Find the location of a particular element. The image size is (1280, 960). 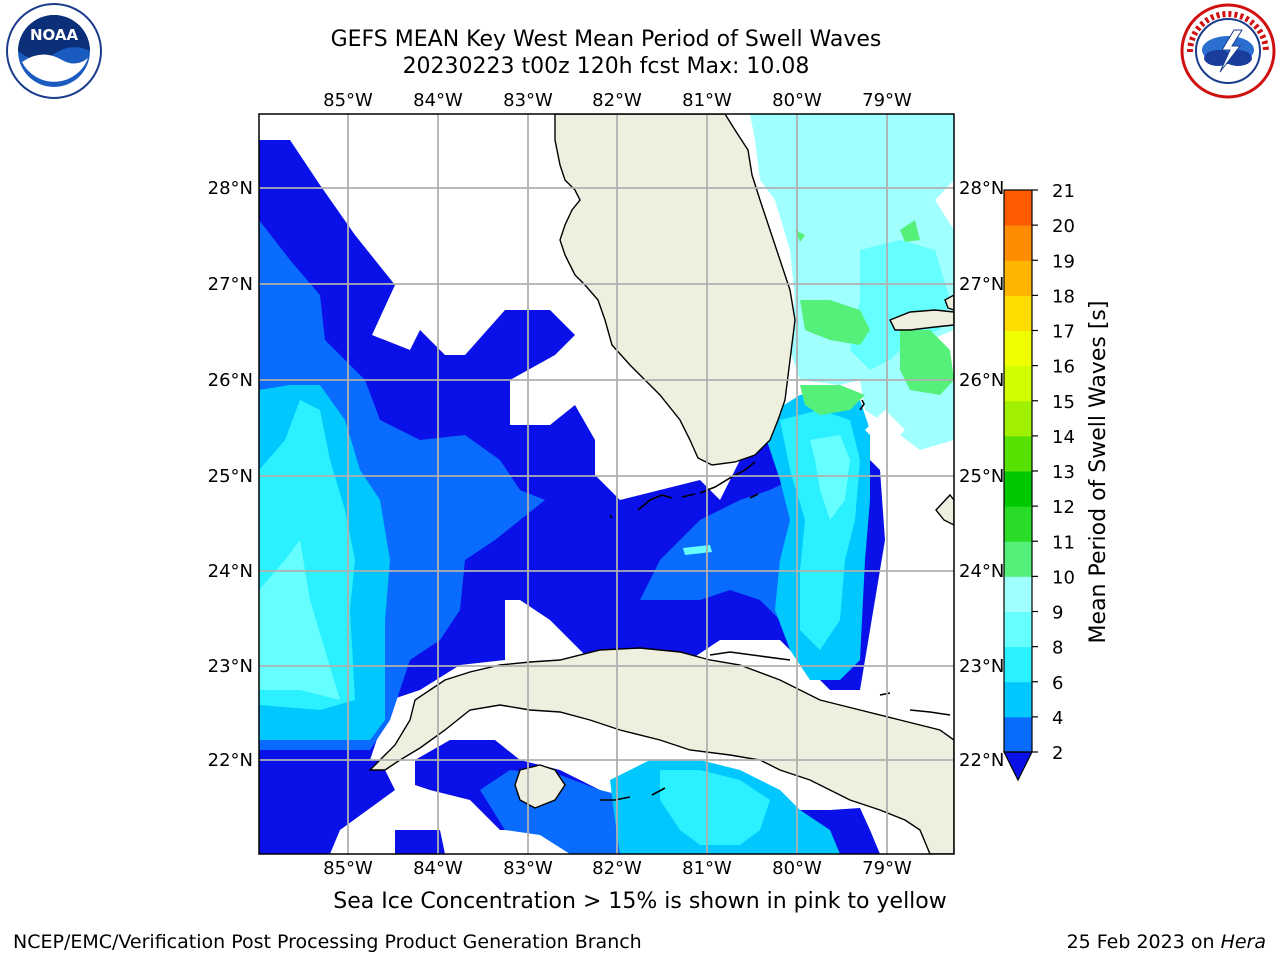

lat-label-left: 23°N is located at coordinates (230, 666).